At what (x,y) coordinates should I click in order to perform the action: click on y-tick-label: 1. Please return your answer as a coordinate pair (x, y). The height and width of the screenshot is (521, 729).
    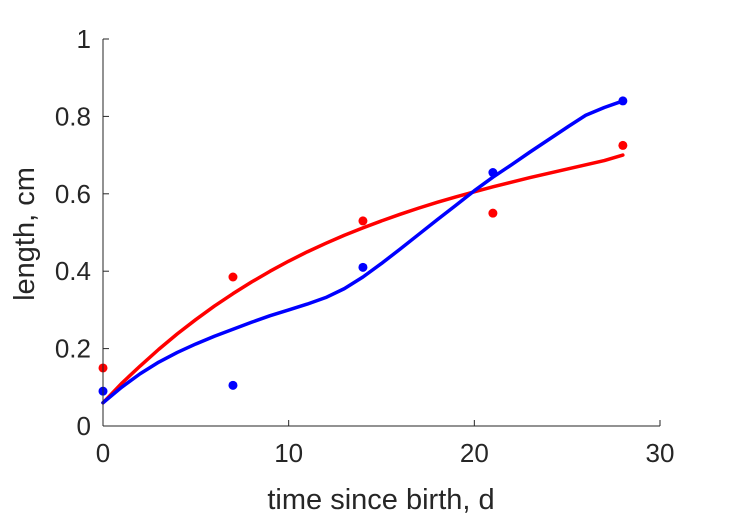
    Looking at the image, I should click on (84, 39).